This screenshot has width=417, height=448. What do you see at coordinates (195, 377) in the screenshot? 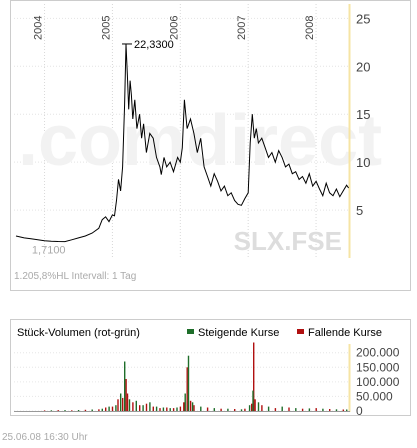
I see `volume-bars` at bounding box center [195, 377].